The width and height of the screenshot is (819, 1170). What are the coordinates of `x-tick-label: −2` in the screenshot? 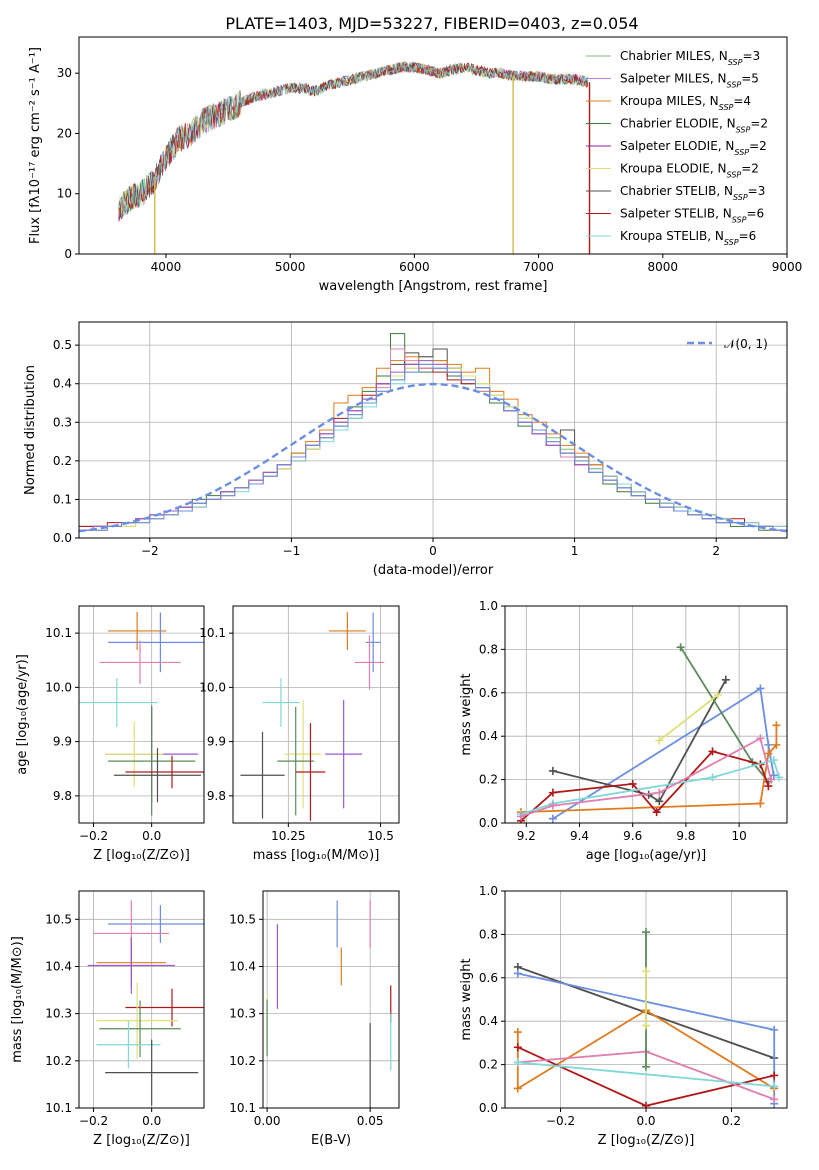 It's located at (150, 551).